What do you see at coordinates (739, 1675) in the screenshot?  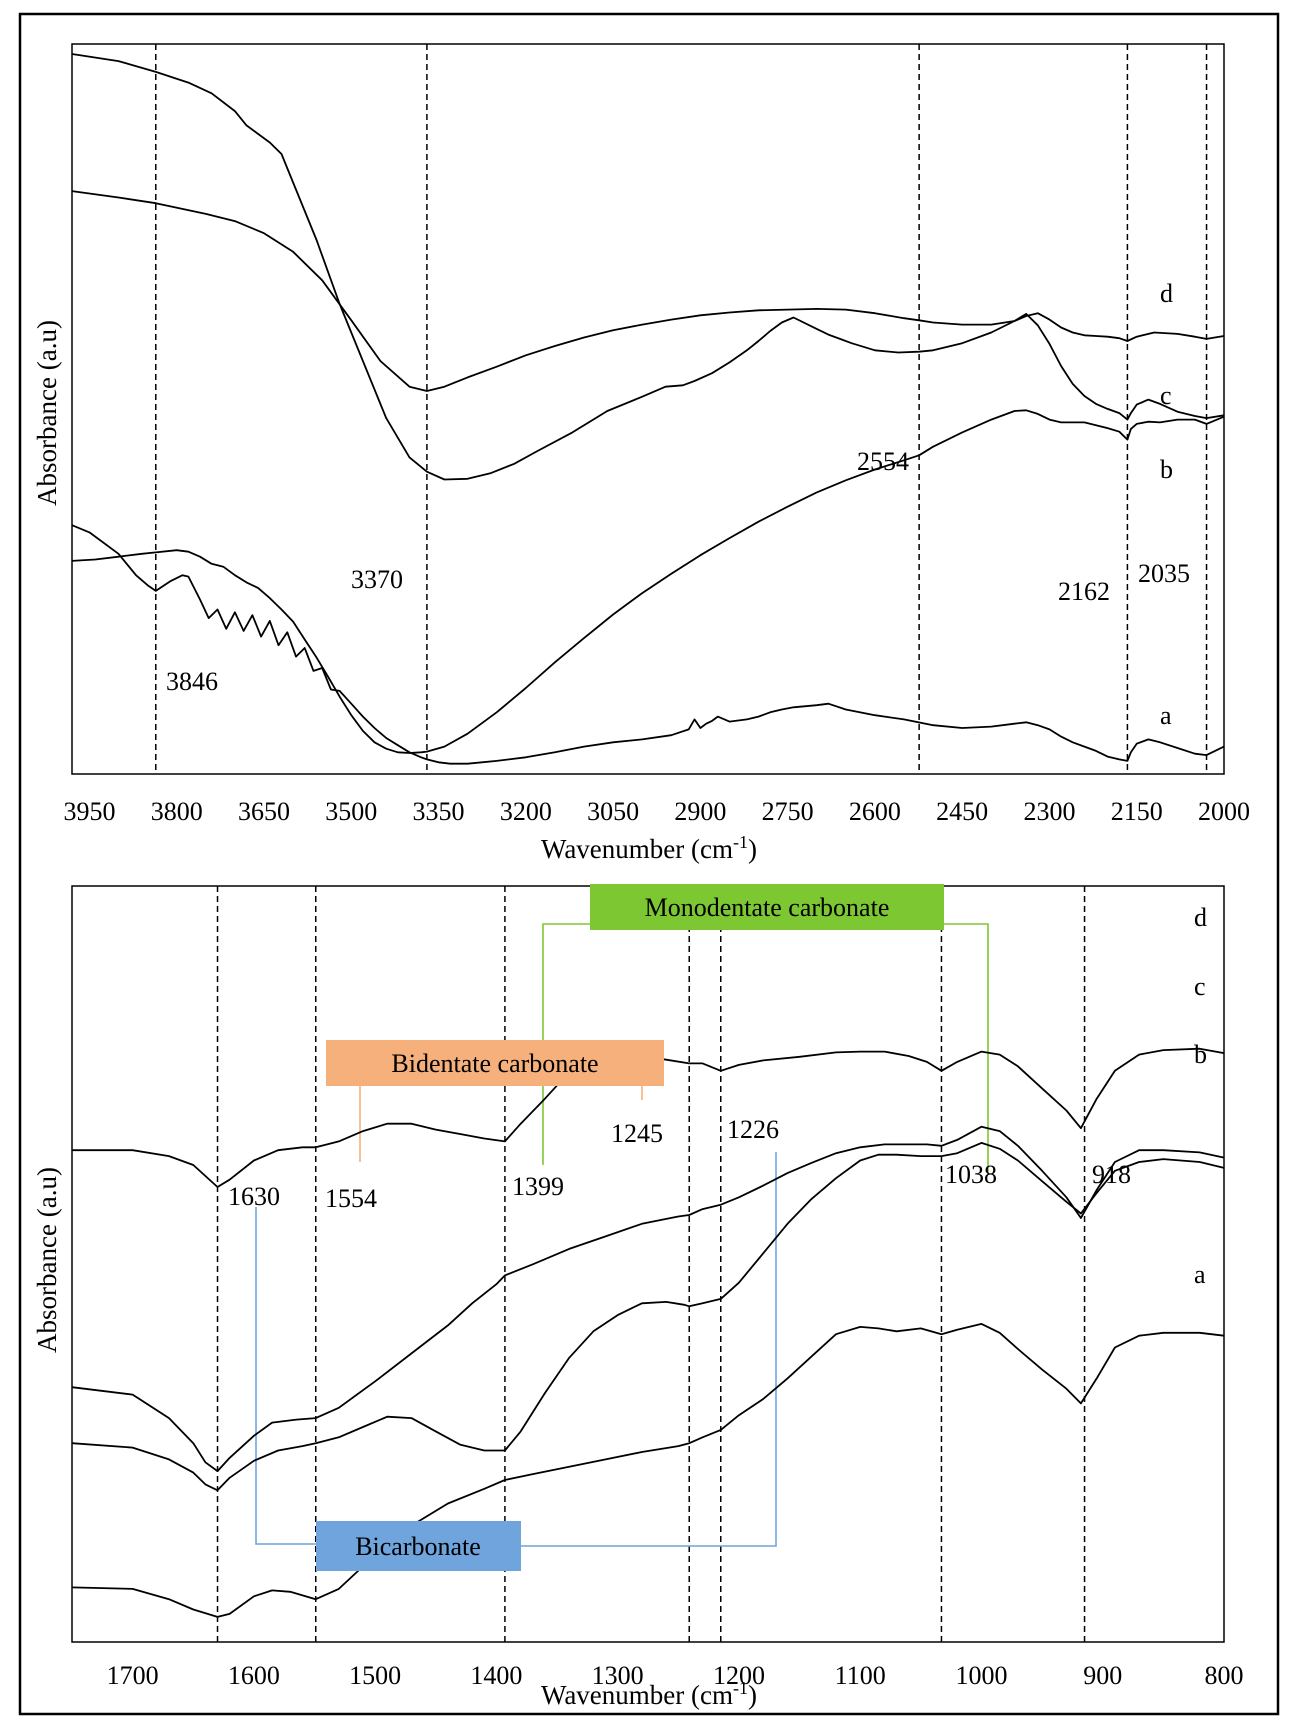 I see `bot-x-tick-1200: 1200` at bounding box center [739, 1675].